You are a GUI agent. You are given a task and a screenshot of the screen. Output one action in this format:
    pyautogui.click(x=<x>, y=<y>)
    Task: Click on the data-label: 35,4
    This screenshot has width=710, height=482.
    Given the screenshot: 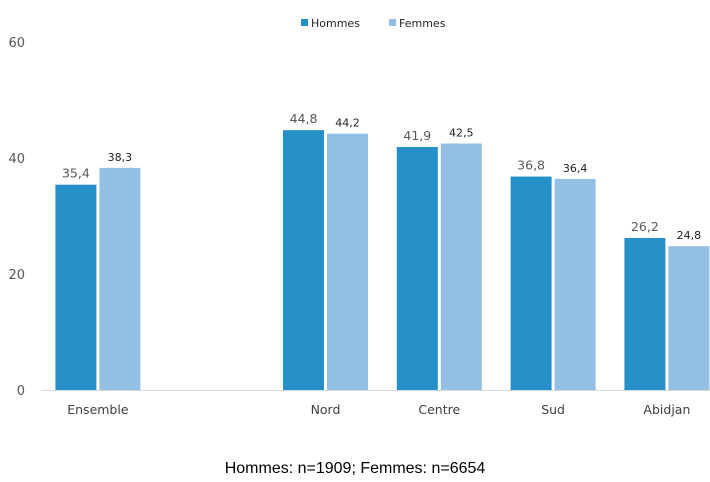 What is the action you would take?
    pyautogui.click(x=76, y=173)
    